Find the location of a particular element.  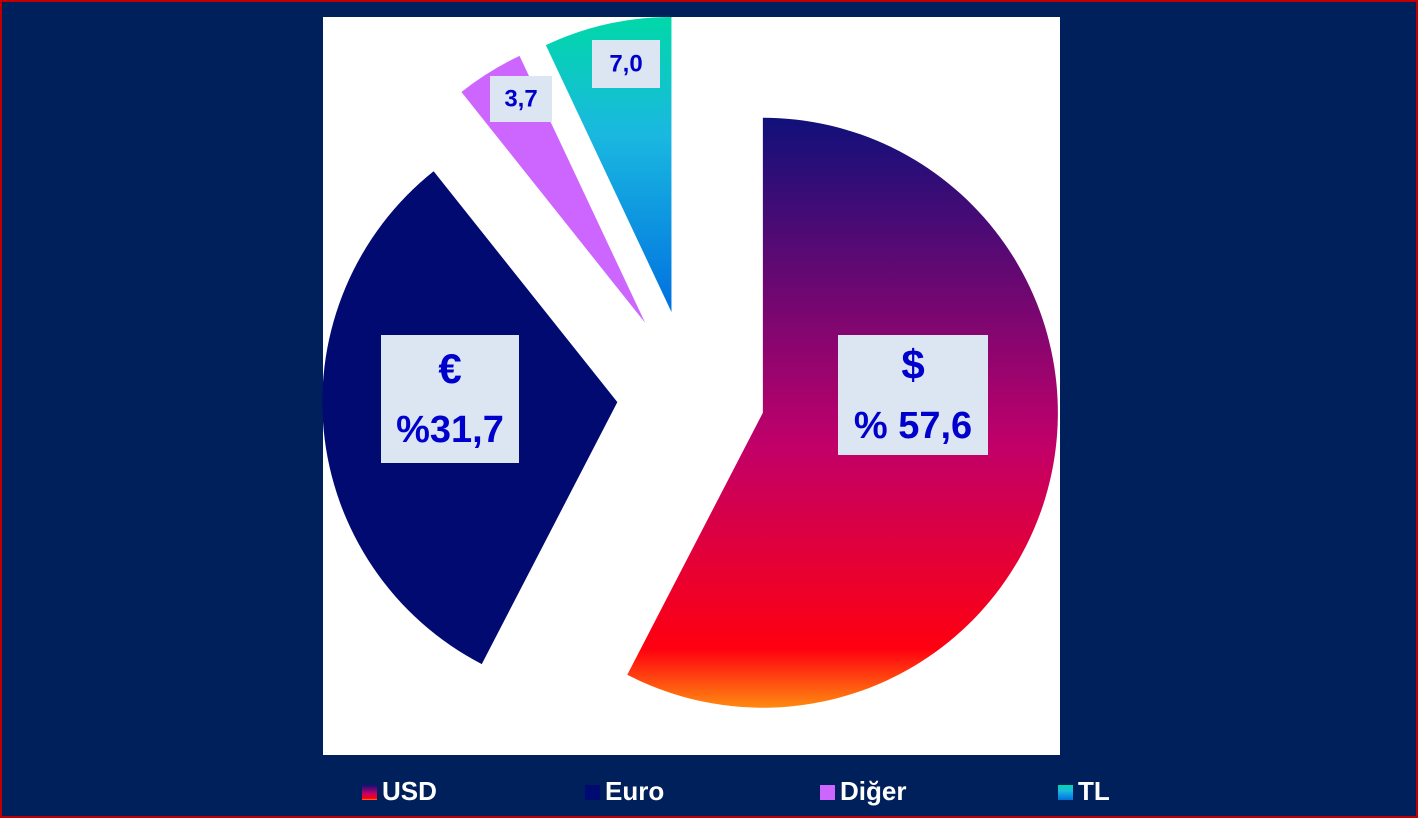

data-label: 7,0 is located at coordinates (625, 63).